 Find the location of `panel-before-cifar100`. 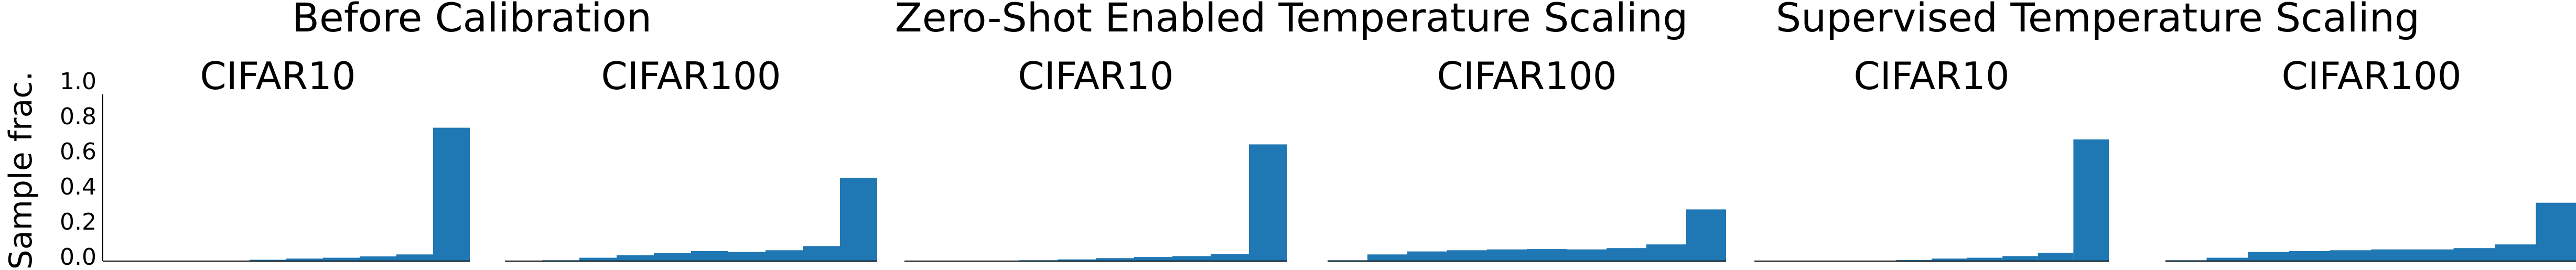

panel-before-cifar100 is located at coordinates (691, 220).